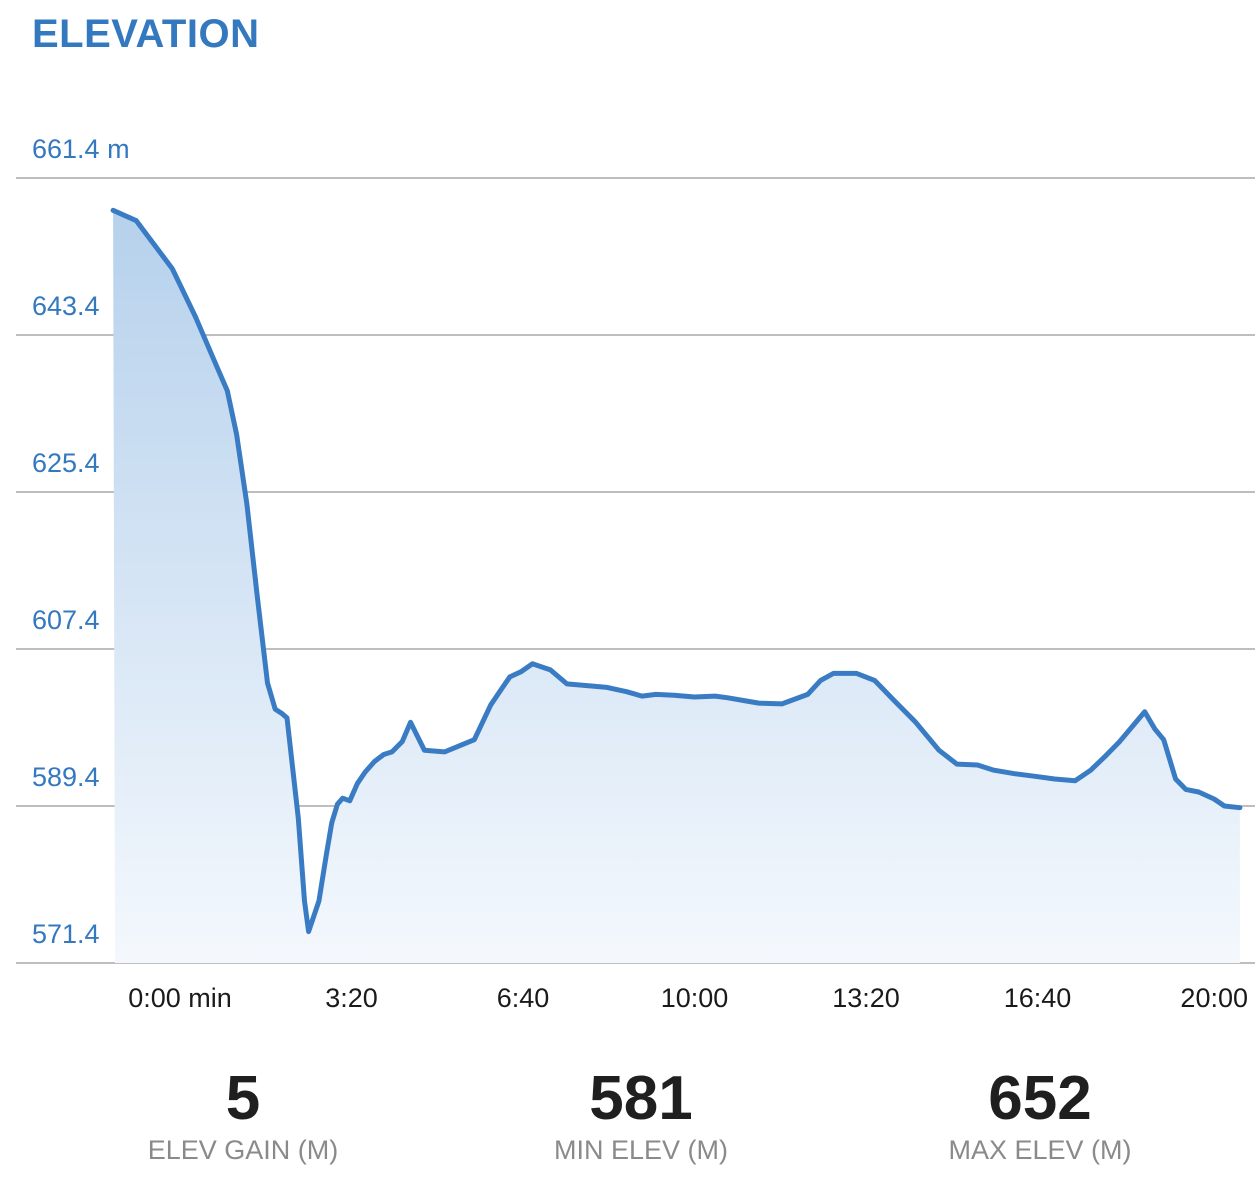  I want to click on y-tick-label: 571.4, so click(66, 934).